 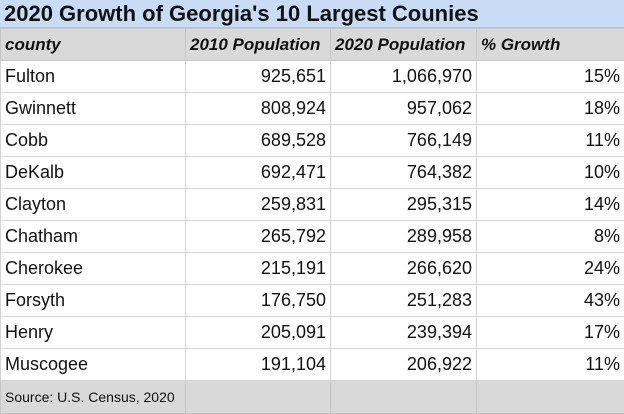 What do you see at coordinates (550, 236) in the screenshot?
I see `cell-growth: 8%` at bounding box center [550, 236].